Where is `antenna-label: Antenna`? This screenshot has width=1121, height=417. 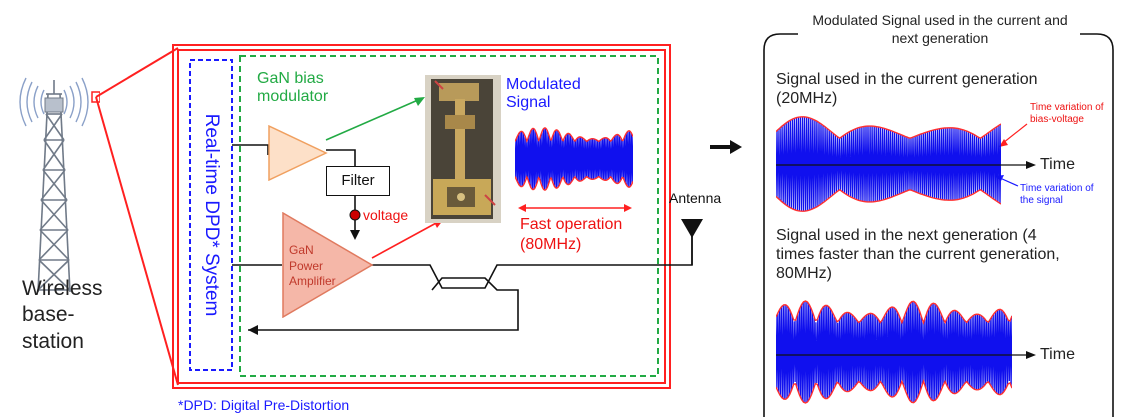
antenna-label: Antenna is located at coordinates (695, 198).